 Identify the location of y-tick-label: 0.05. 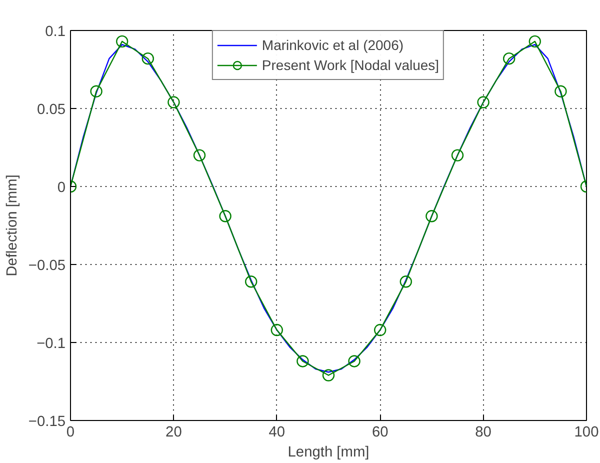
(51, 110).